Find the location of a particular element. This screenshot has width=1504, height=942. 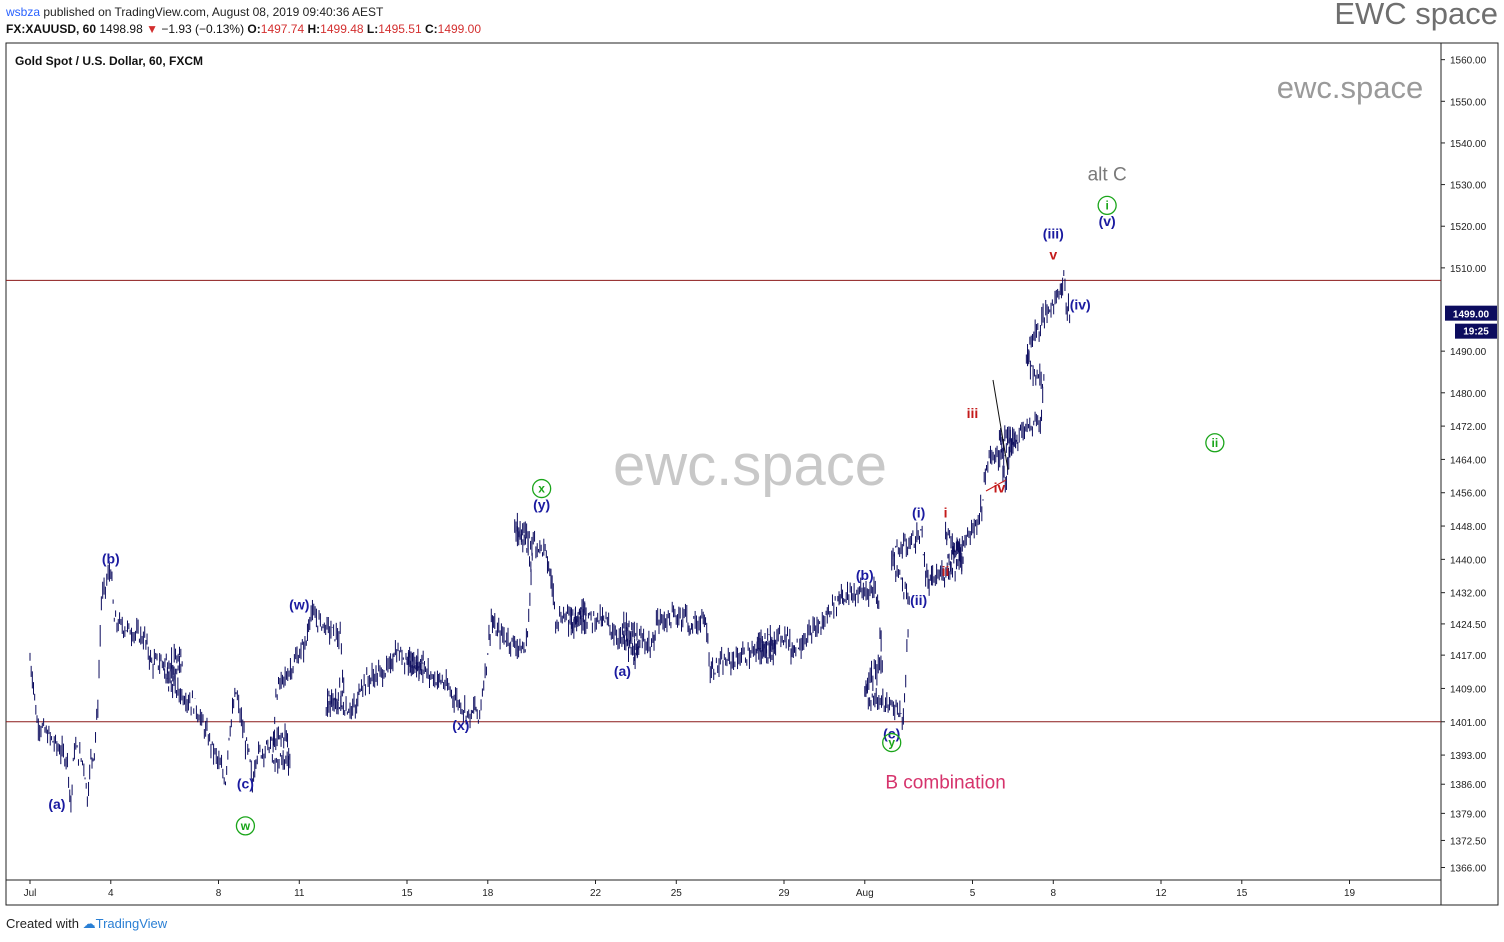

x-tick-label: 19 is located at coordinates (1350, 893).